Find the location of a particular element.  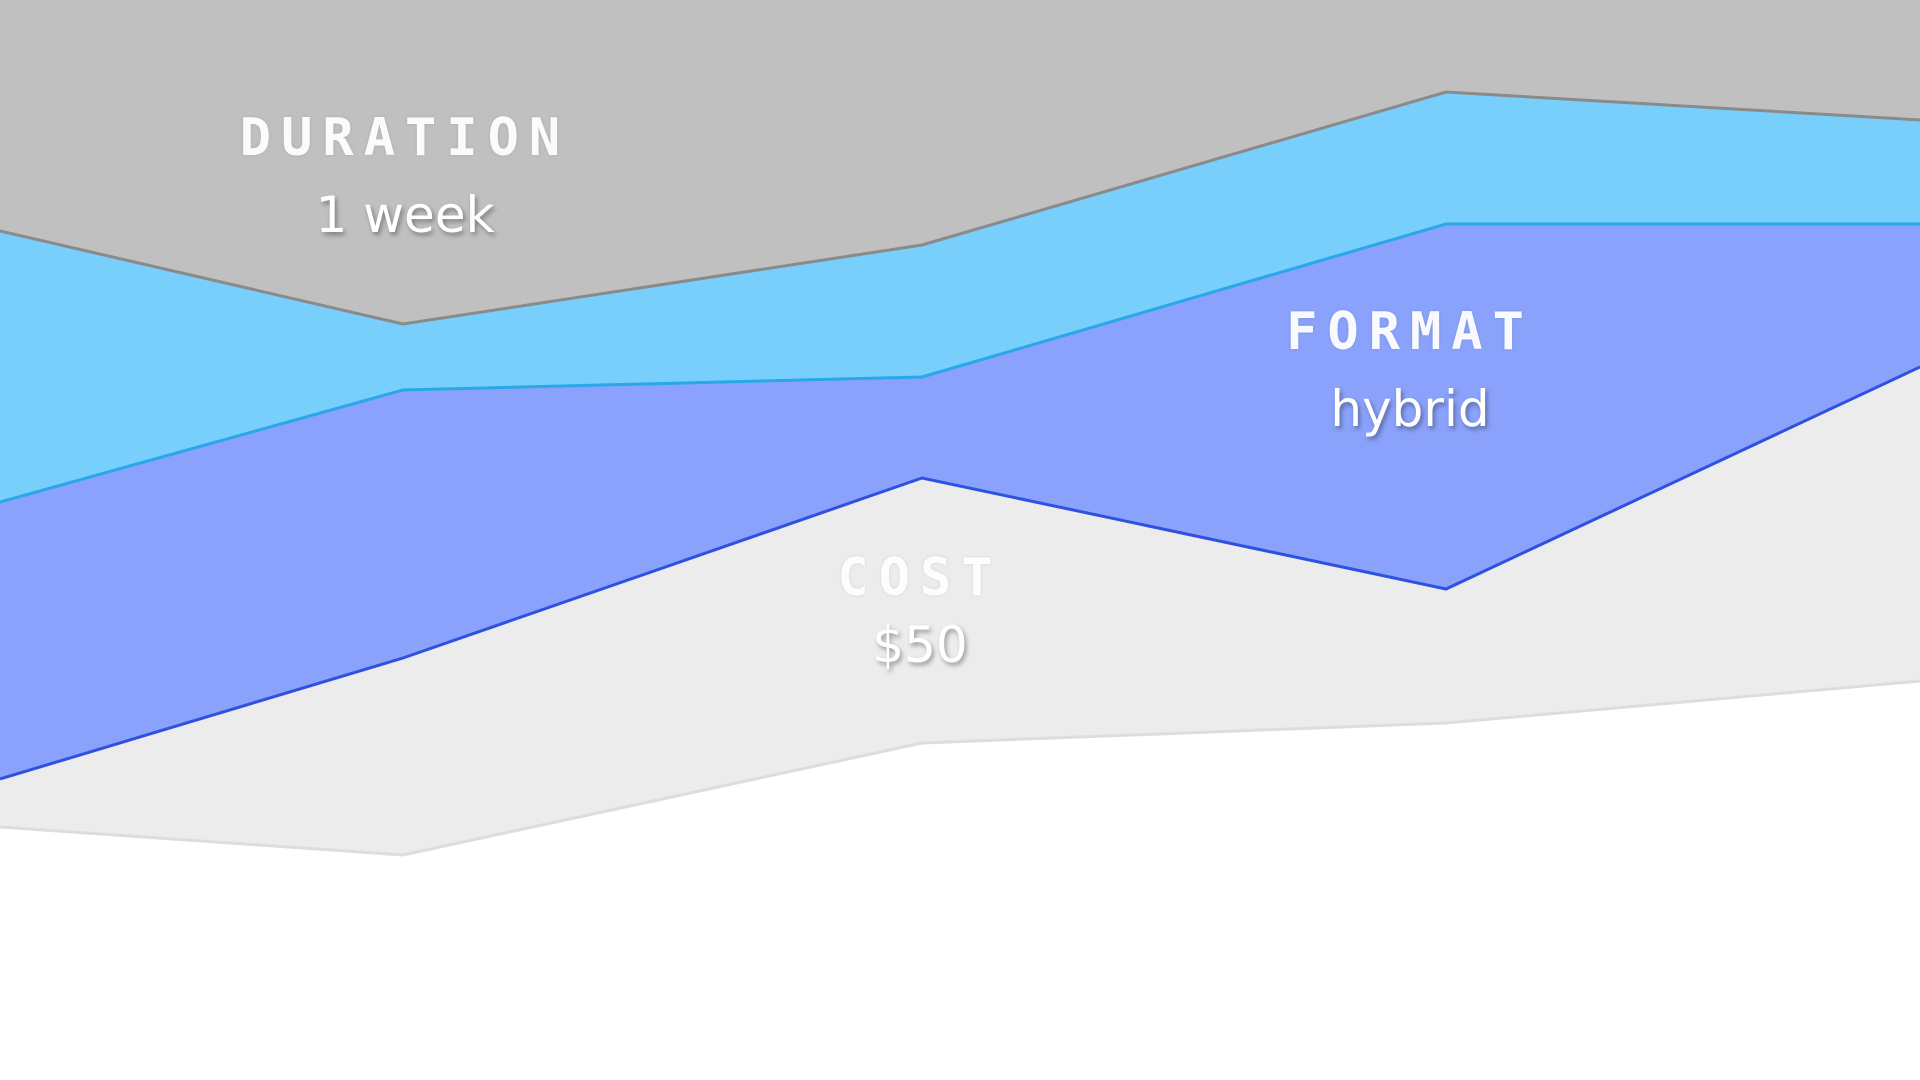

cost-value: $50 is located at coordinates (920, 645).